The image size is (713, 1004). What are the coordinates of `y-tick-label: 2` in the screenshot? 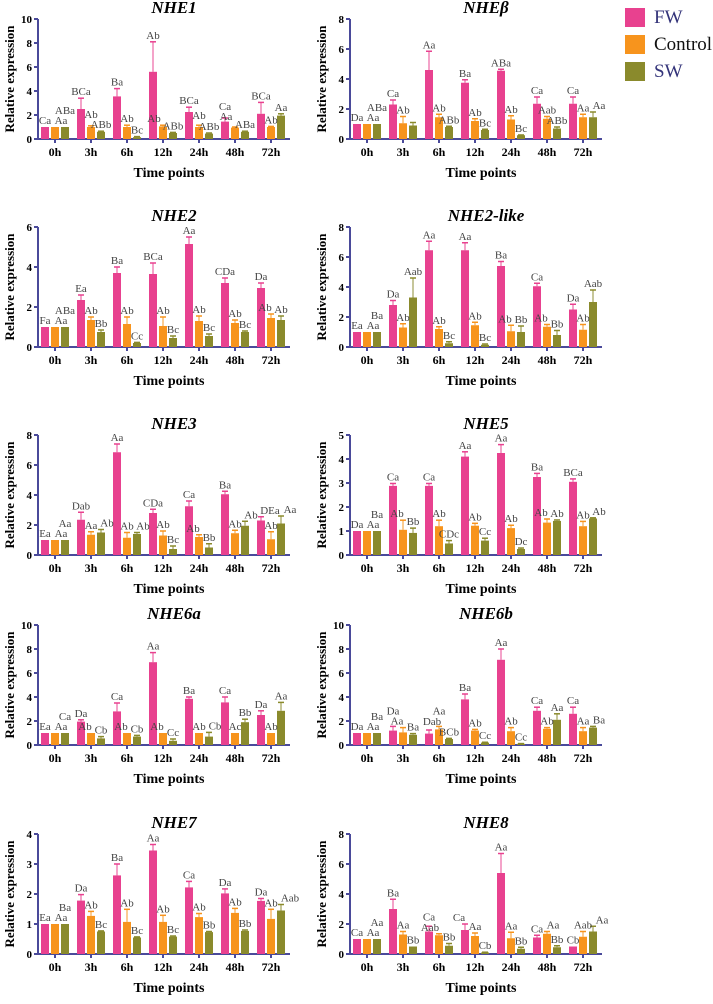 It's located at (342, 925).